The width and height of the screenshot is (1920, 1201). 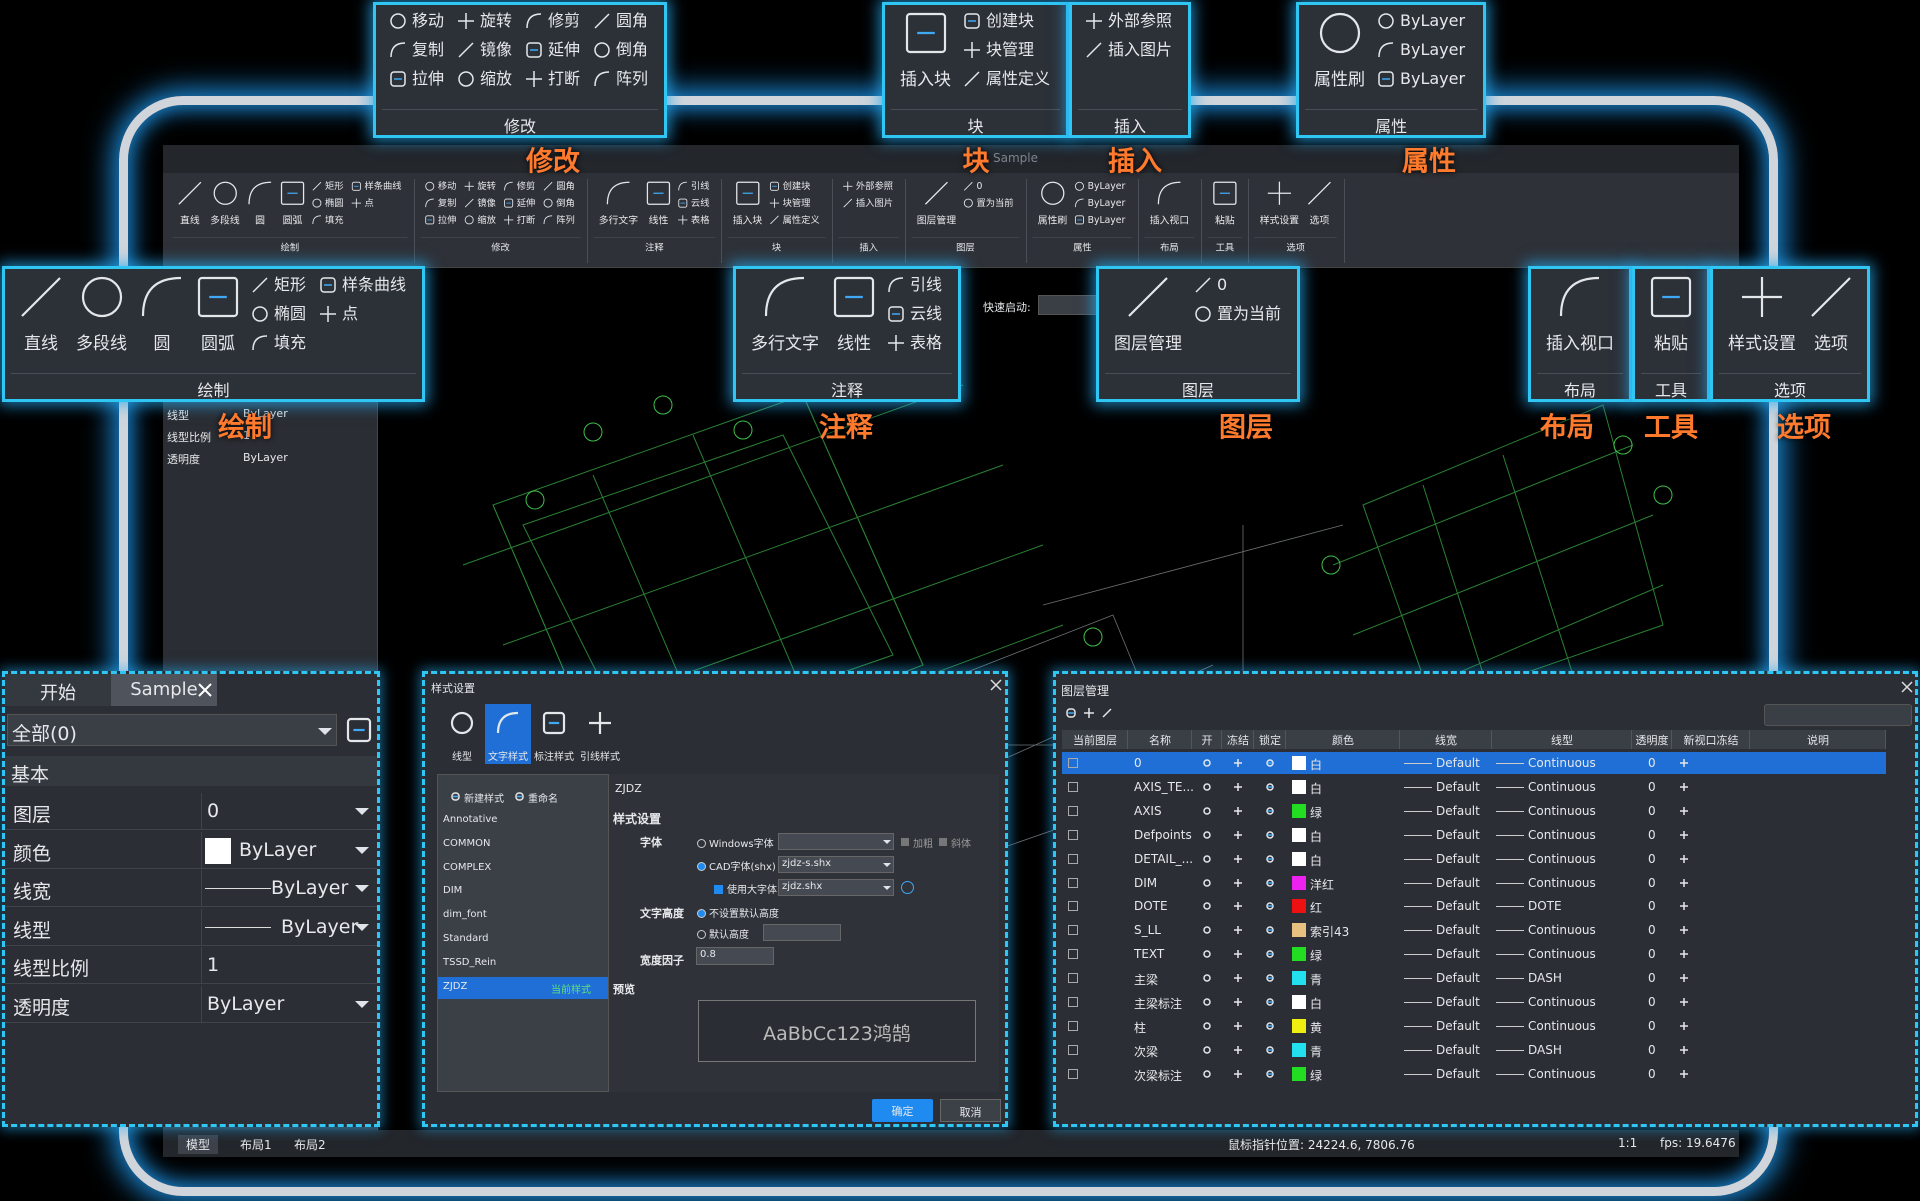 What do you see at coordinates (525, 203) in the screenshot?
I see `small-button-label: 延伸` at bounding box center [525, 203].